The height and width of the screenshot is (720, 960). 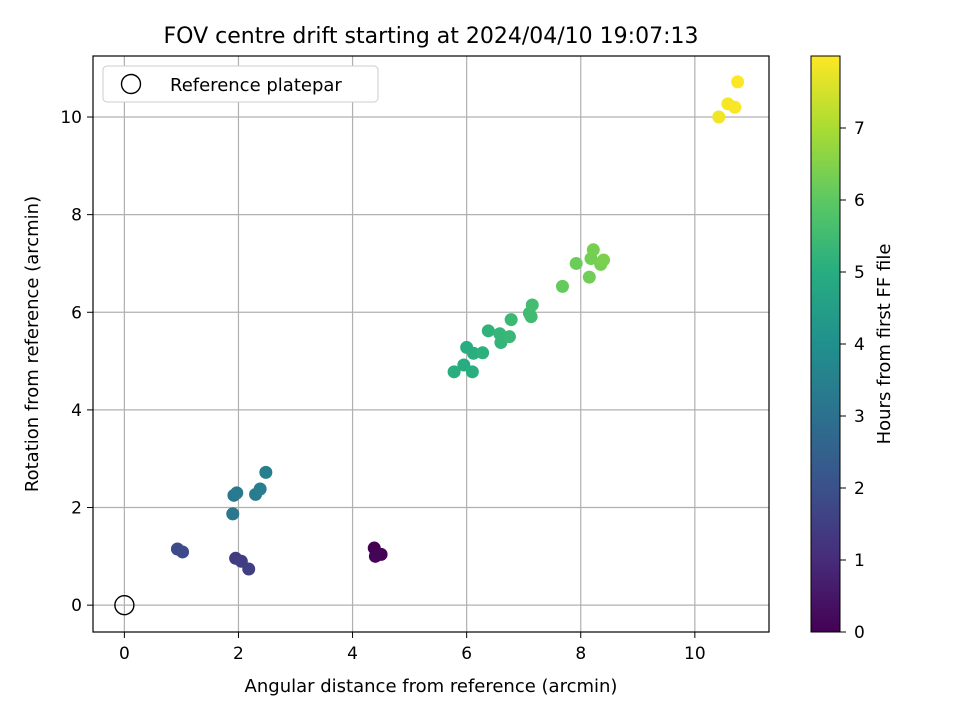 What do you see at coordinates (859, 417) in the screenshot?
I see `colorbar-tick-label: 3` at bounding box center [859, 417].